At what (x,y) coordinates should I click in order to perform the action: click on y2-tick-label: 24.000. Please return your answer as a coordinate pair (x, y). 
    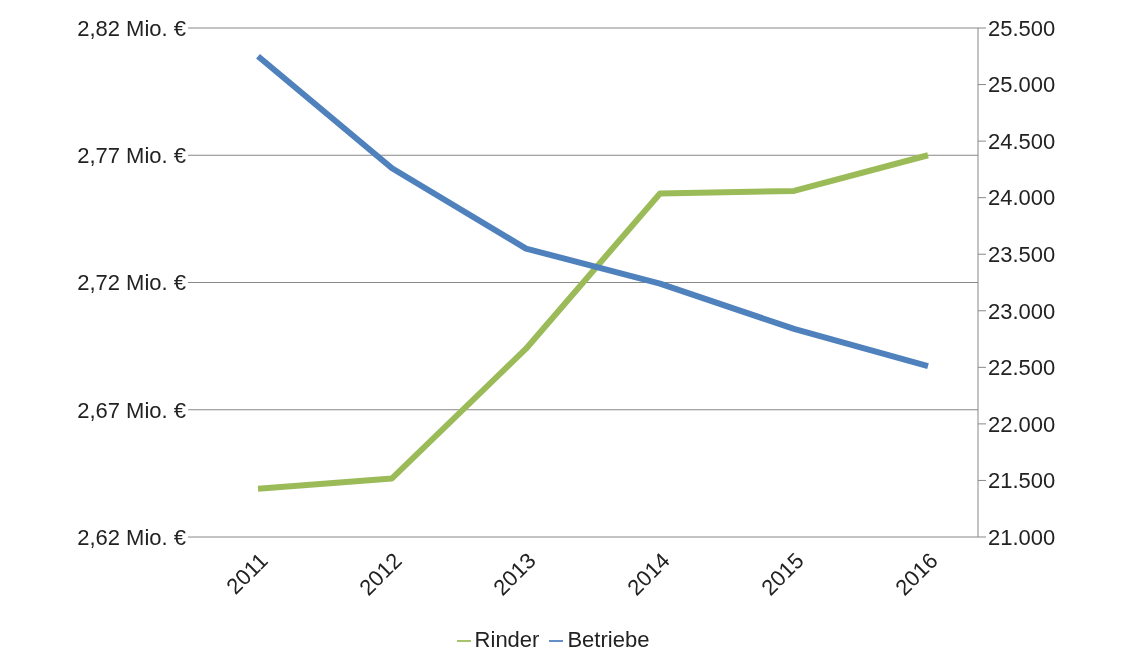
    Looking at the image, I should click on (1022, 198).